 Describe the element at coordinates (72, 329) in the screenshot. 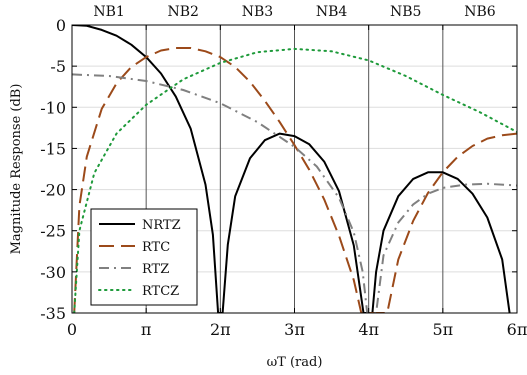

I see `x-tick-label: 0` at that location.